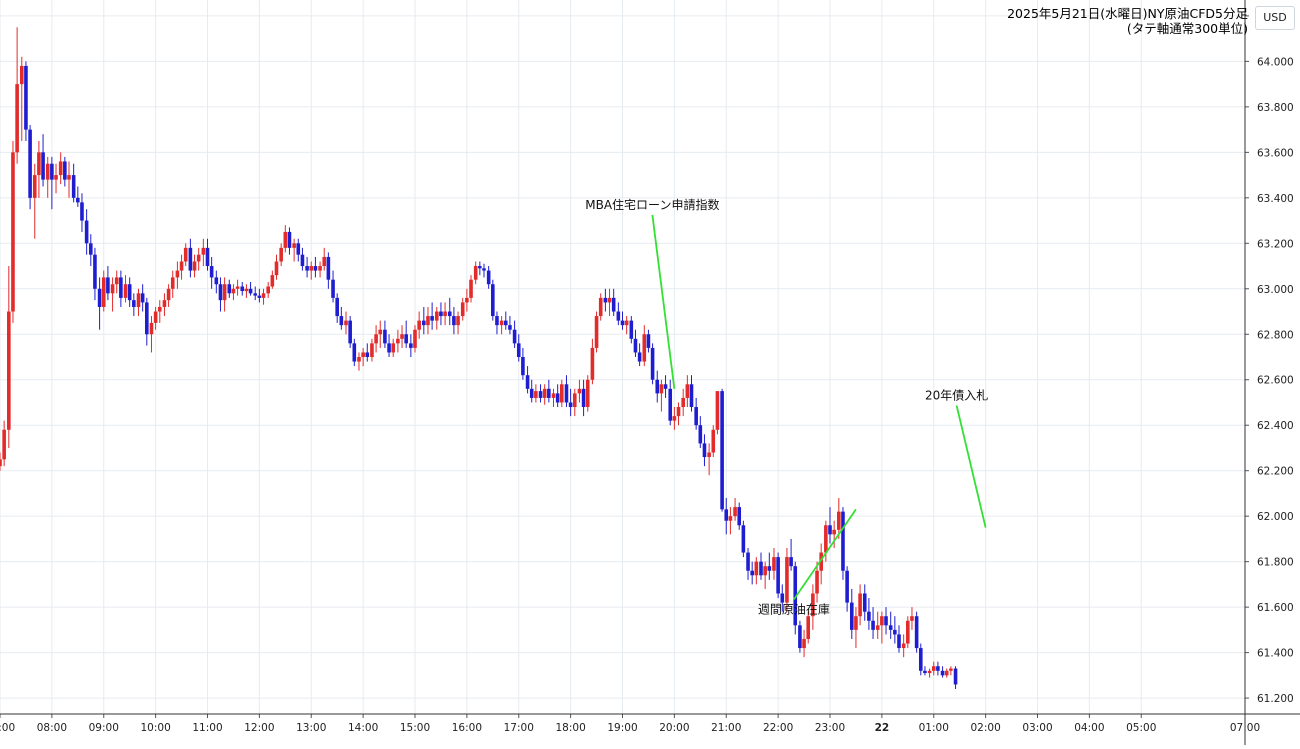  What do you see at coordinates (570, 728) in the screenshot?
I see `x-tick-label: 18:00` at bounding box center [570, 728].